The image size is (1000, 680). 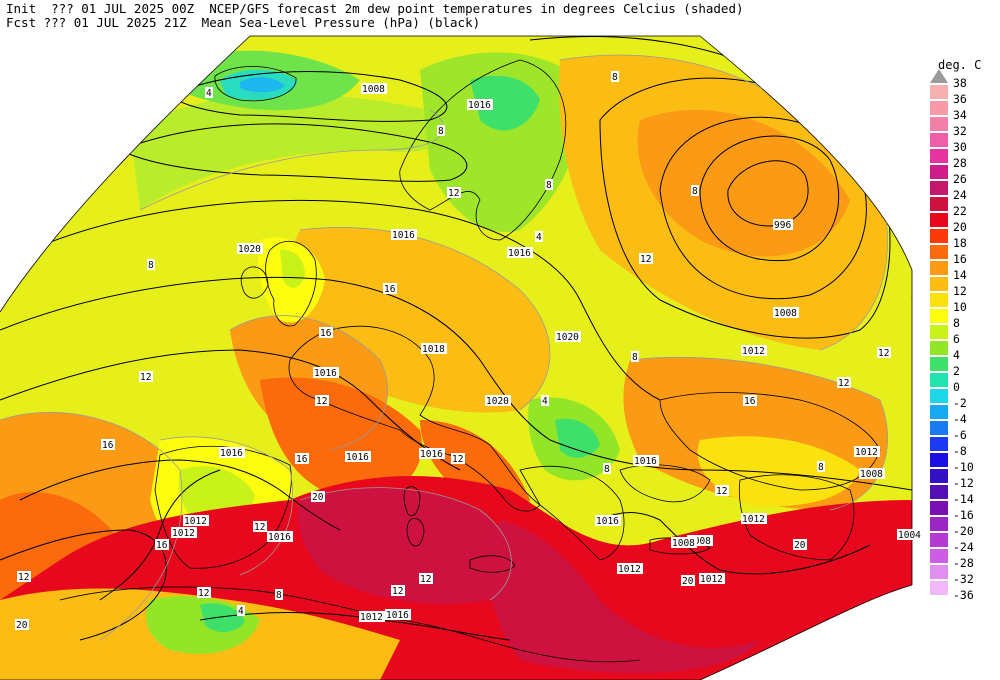 I want to click on colorbar-label: -14, so click(x=963, y=499).